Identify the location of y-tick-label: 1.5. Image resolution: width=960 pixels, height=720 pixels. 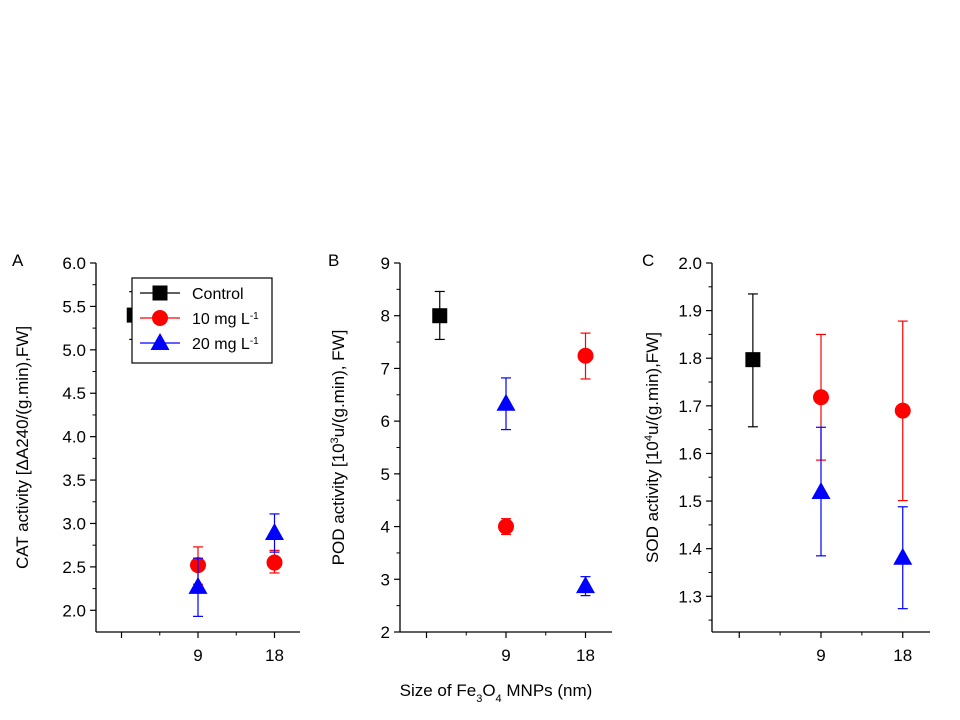
(690, 501).